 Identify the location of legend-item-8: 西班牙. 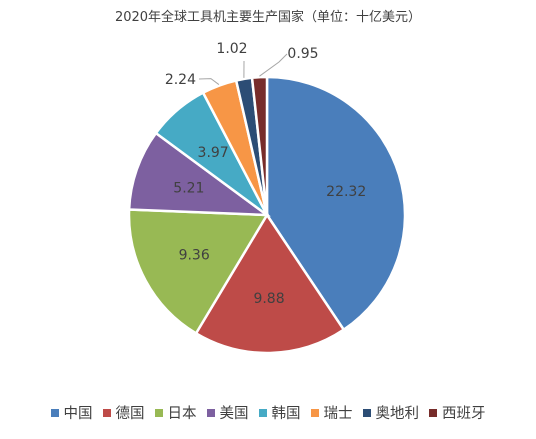
(457, 412).